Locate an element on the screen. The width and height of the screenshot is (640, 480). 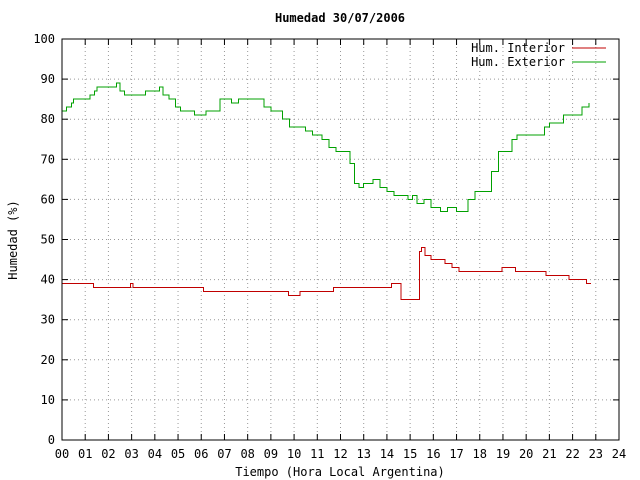
x-tick-label: 14 is located at coordinates (387, 454).